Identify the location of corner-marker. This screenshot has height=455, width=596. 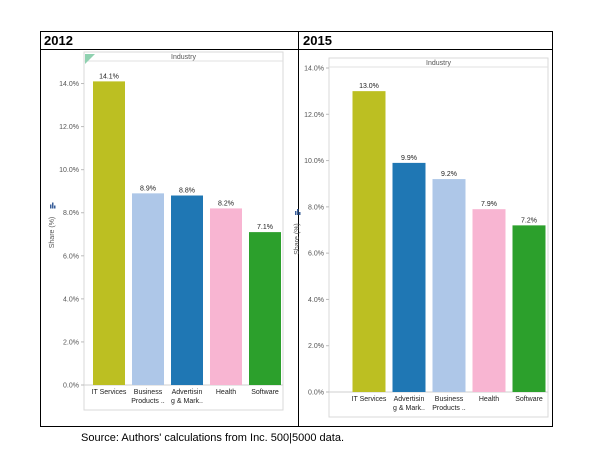
(90, 59).